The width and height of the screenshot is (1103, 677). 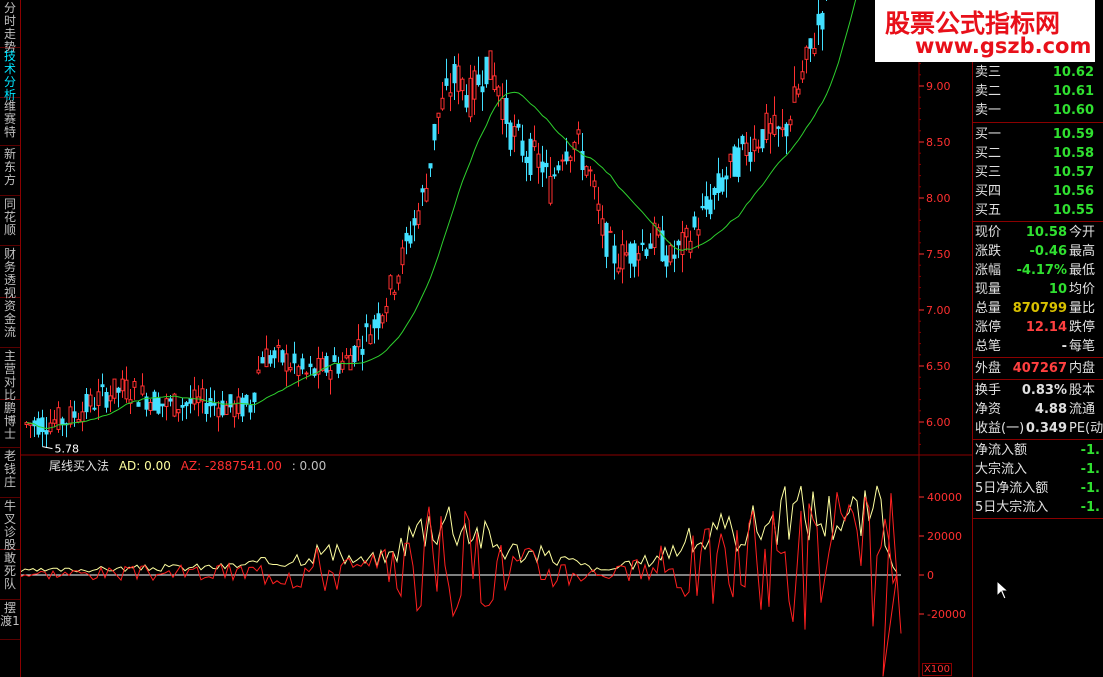 I want to click on stats-value: 4.88, so click(x=1050, y=409).